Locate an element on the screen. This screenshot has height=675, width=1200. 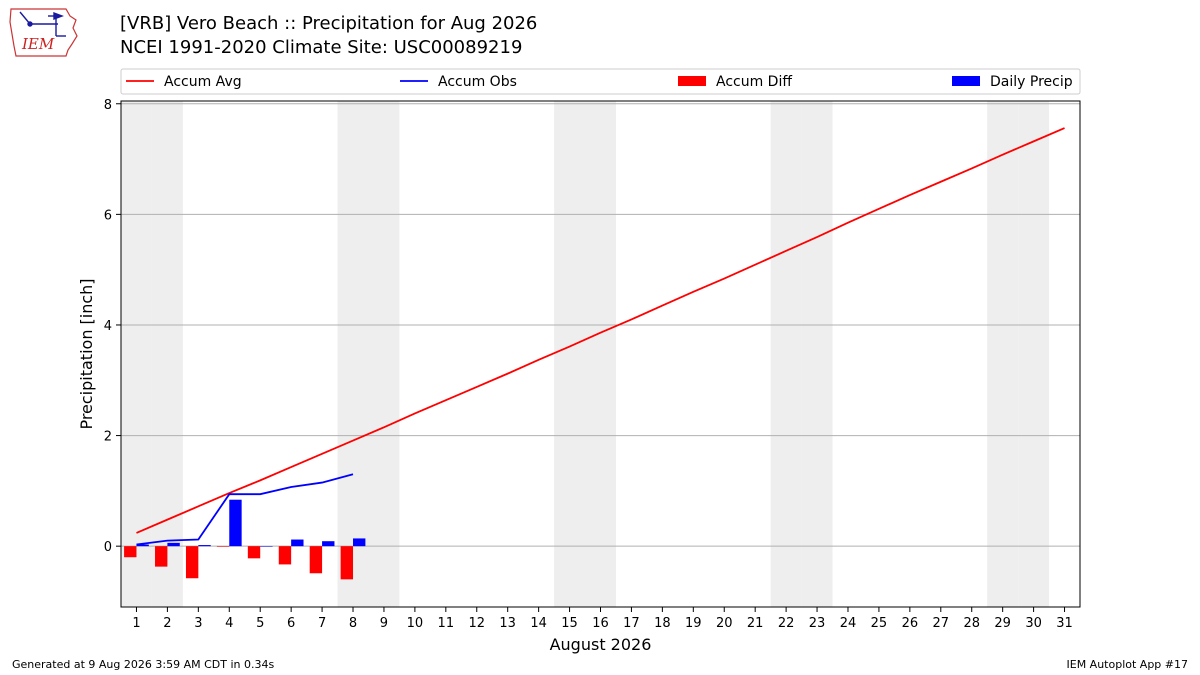
chart-subtitle: NCEI 1991-2020 Climate Site: USC00089219 is located at coordinates (321, 47).